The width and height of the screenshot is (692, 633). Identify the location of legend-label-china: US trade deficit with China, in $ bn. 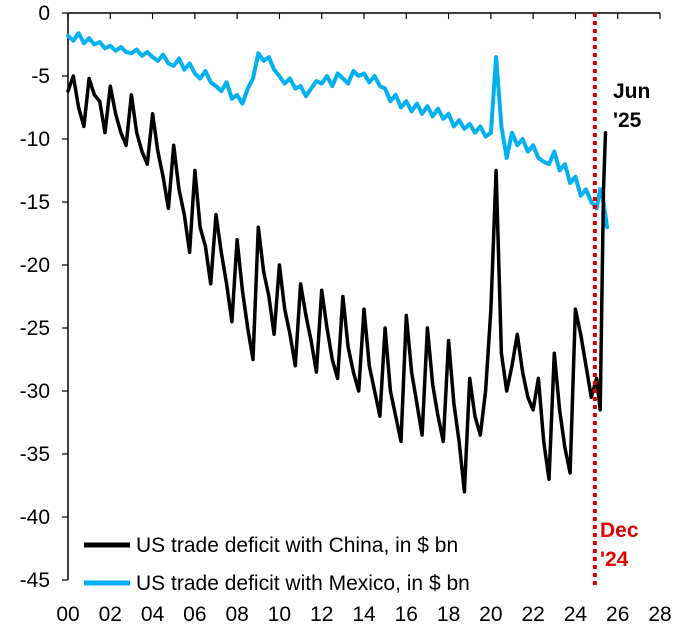
(297, 545).